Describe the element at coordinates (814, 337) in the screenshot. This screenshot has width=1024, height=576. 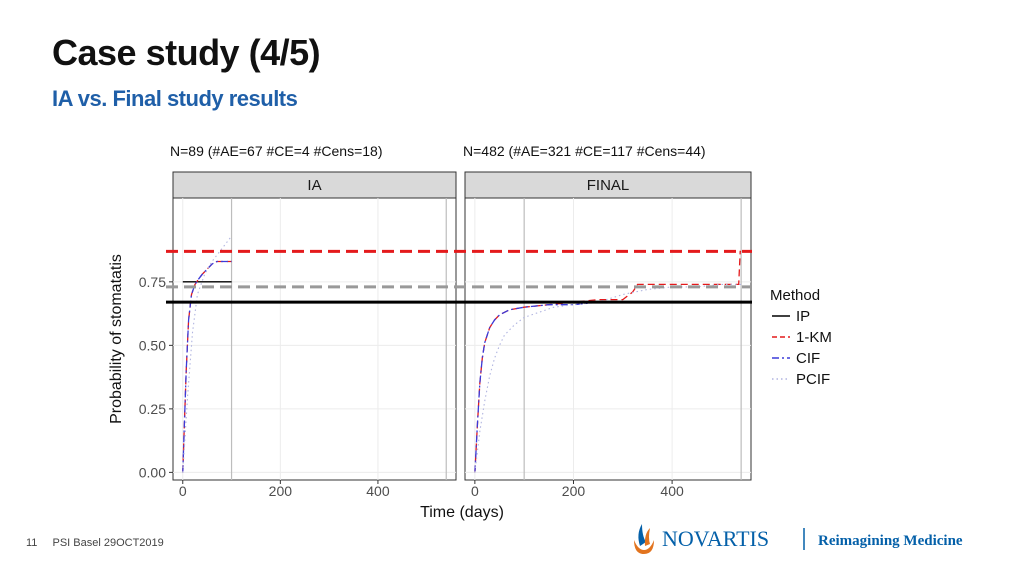
I see `legend-label-1-km: 1-KM` at that location.